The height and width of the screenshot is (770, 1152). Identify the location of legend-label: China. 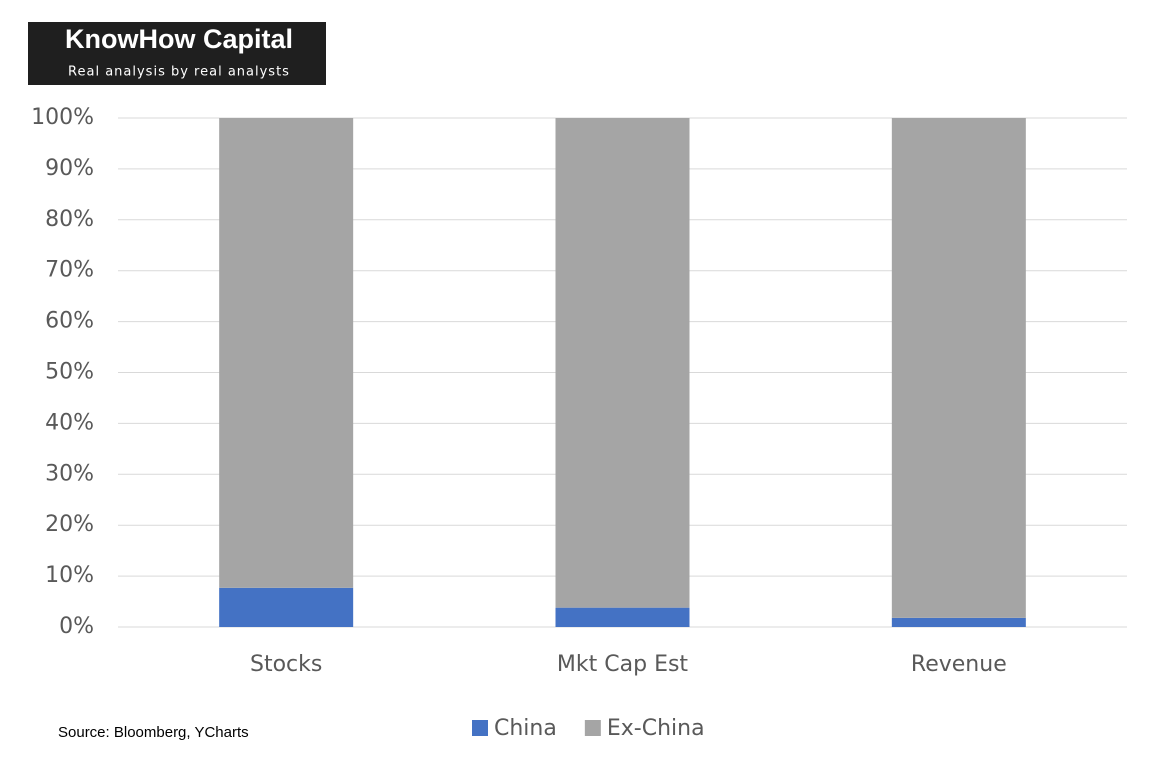
(525, 728).